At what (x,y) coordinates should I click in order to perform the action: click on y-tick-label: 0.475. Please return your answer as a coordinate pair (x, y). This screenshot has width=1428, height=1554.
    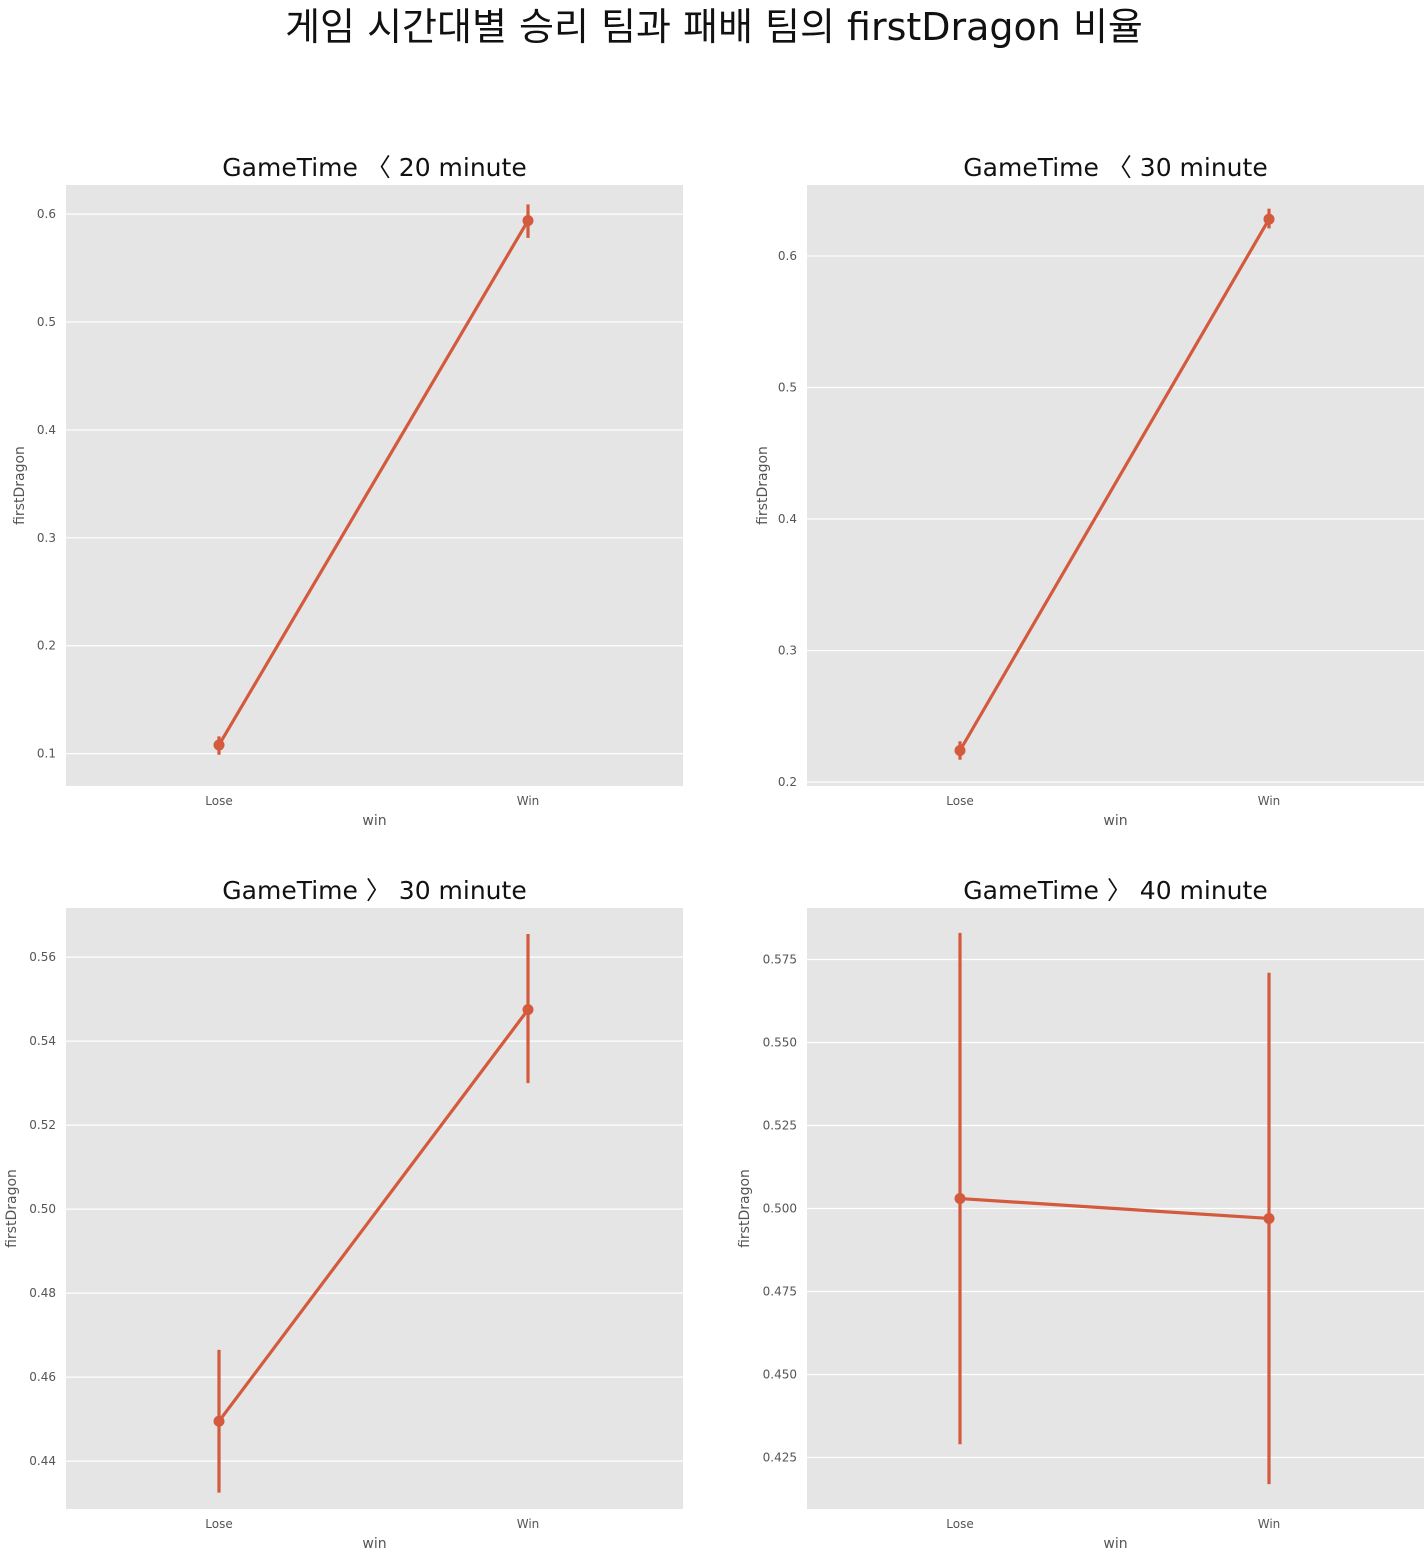
    Looking at the image, I should click on (780, 1292).